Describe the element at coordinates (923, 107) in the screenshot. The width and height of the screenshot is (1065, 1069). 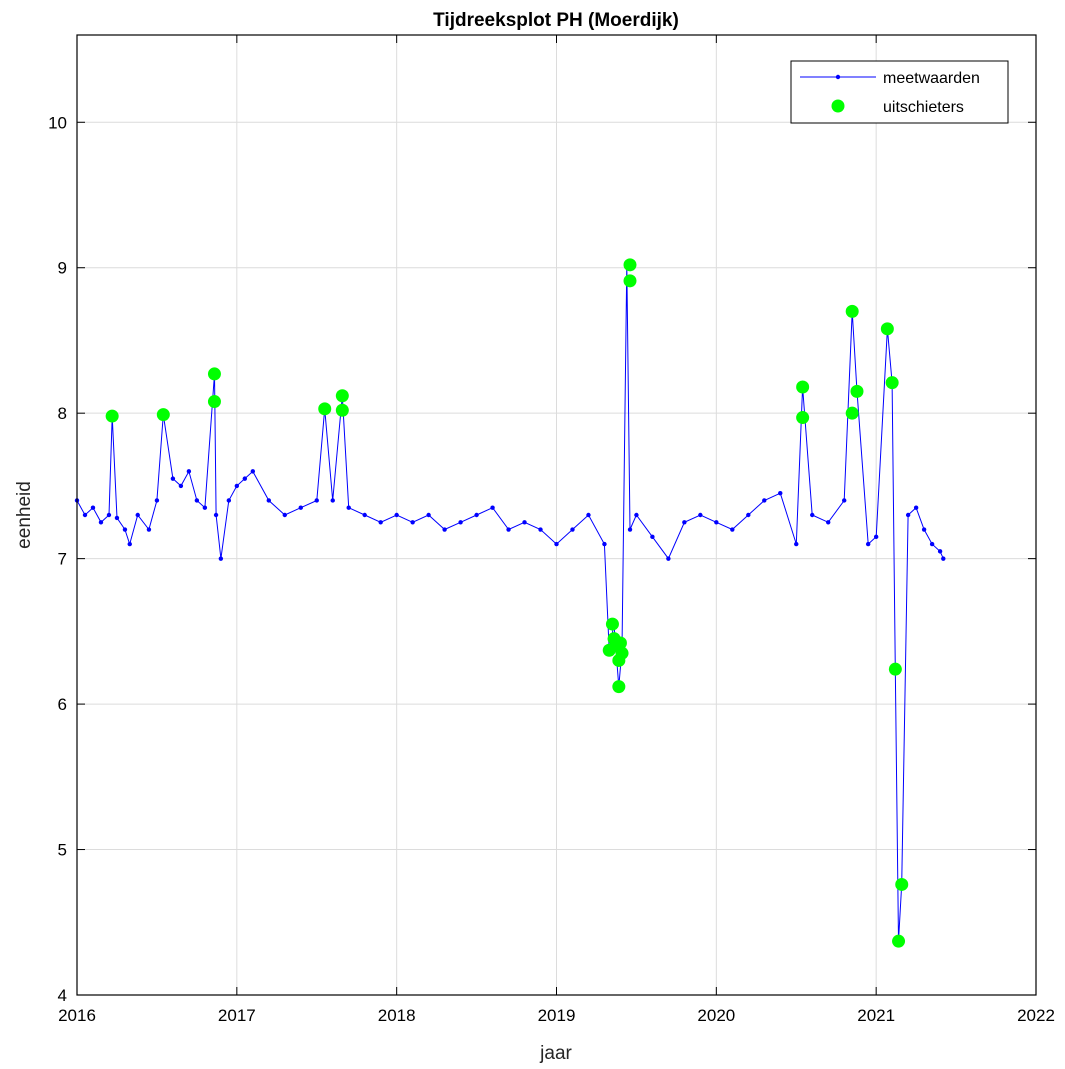
I see `legend-label-uitschieters: uitschieters` at that location.